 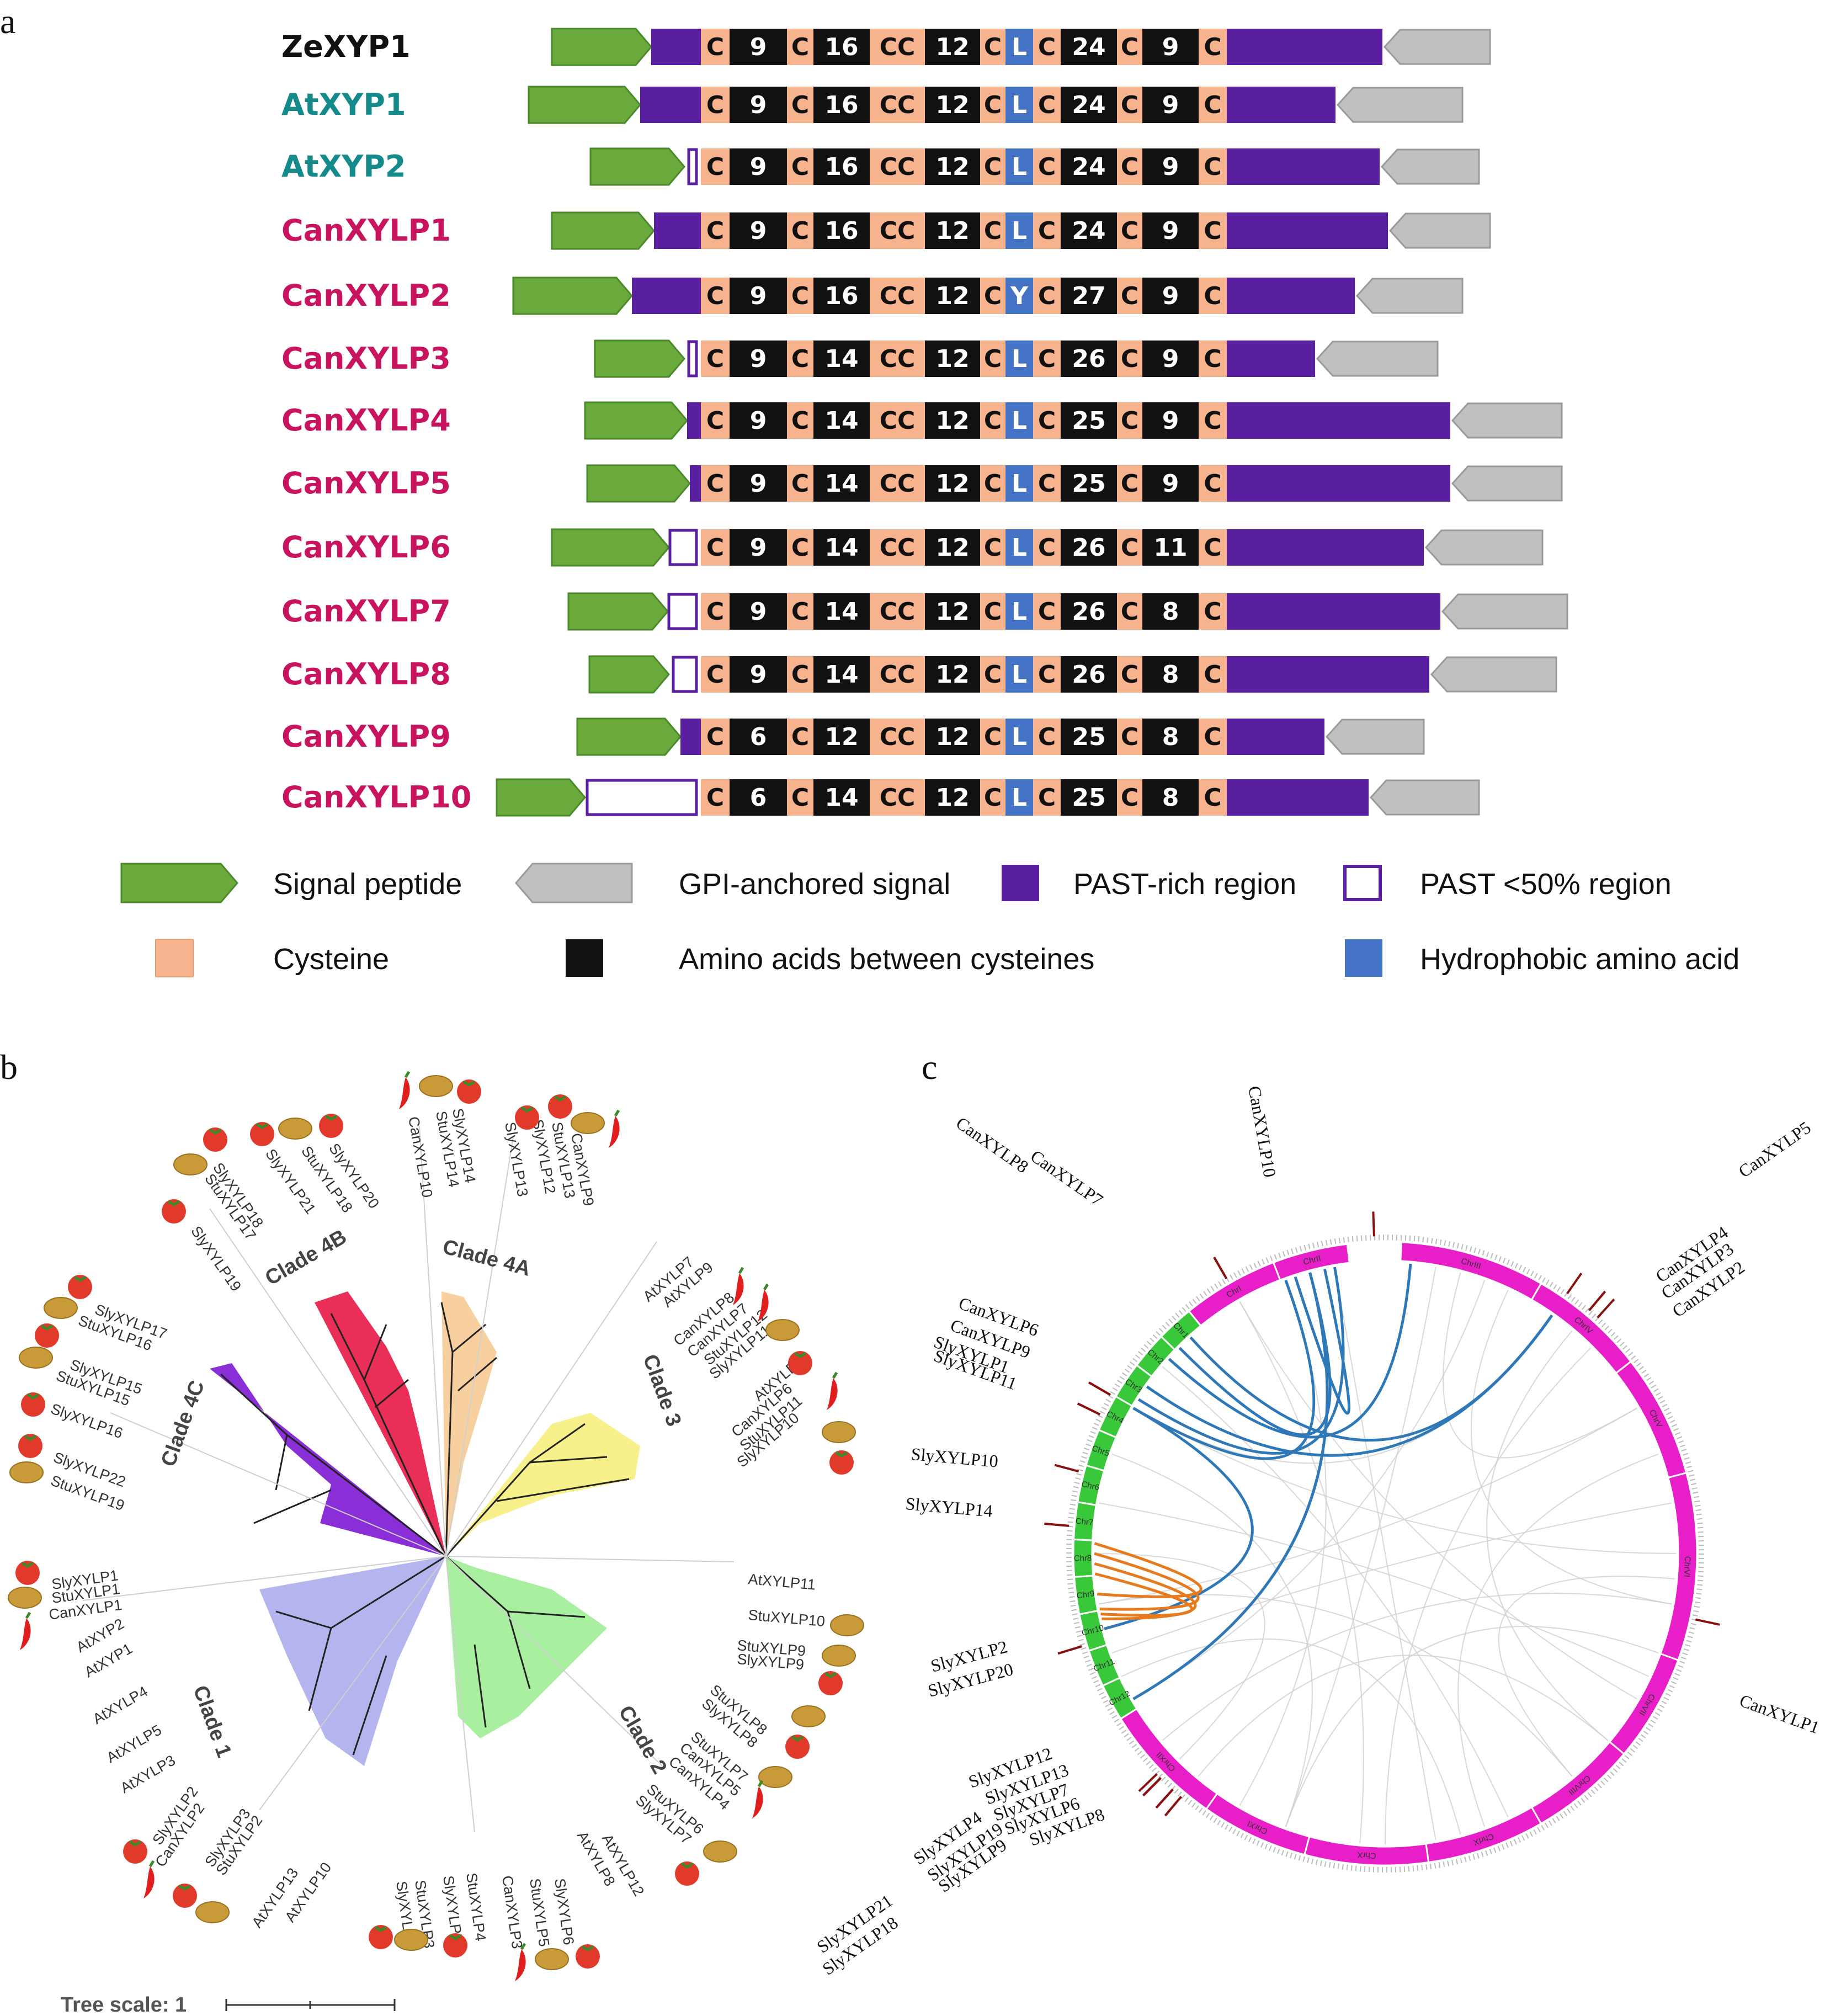 I want to click on past-region, so click(x=676, y=47).